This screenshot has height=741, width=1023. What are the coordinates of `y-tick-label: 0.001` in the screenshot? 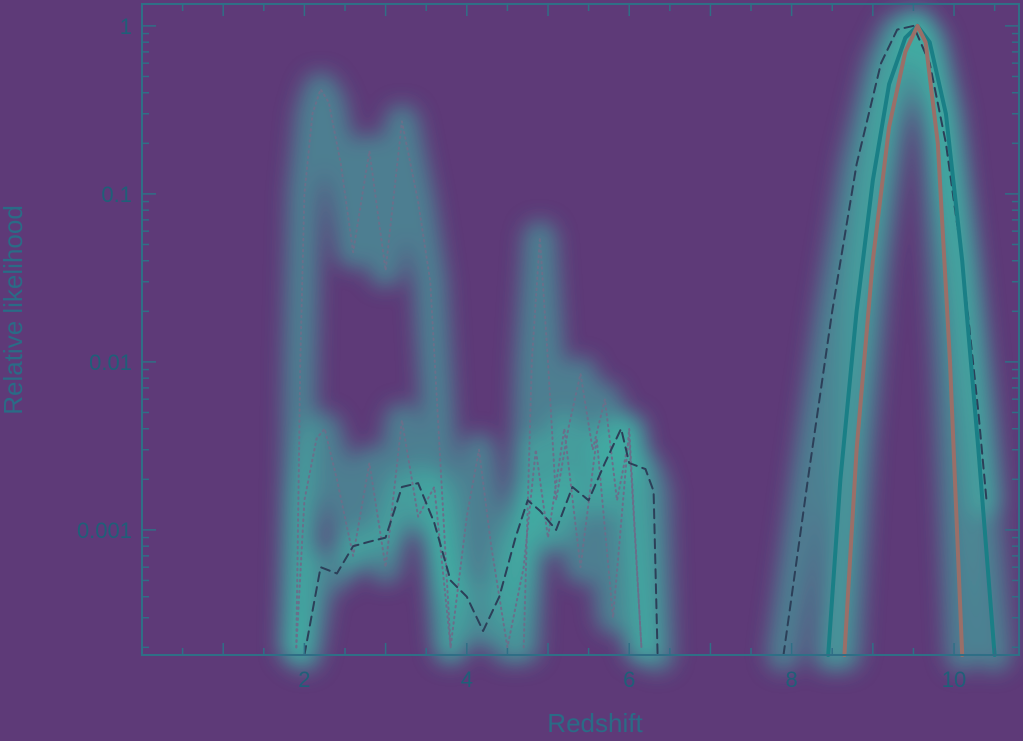 It's located at (104, 530).